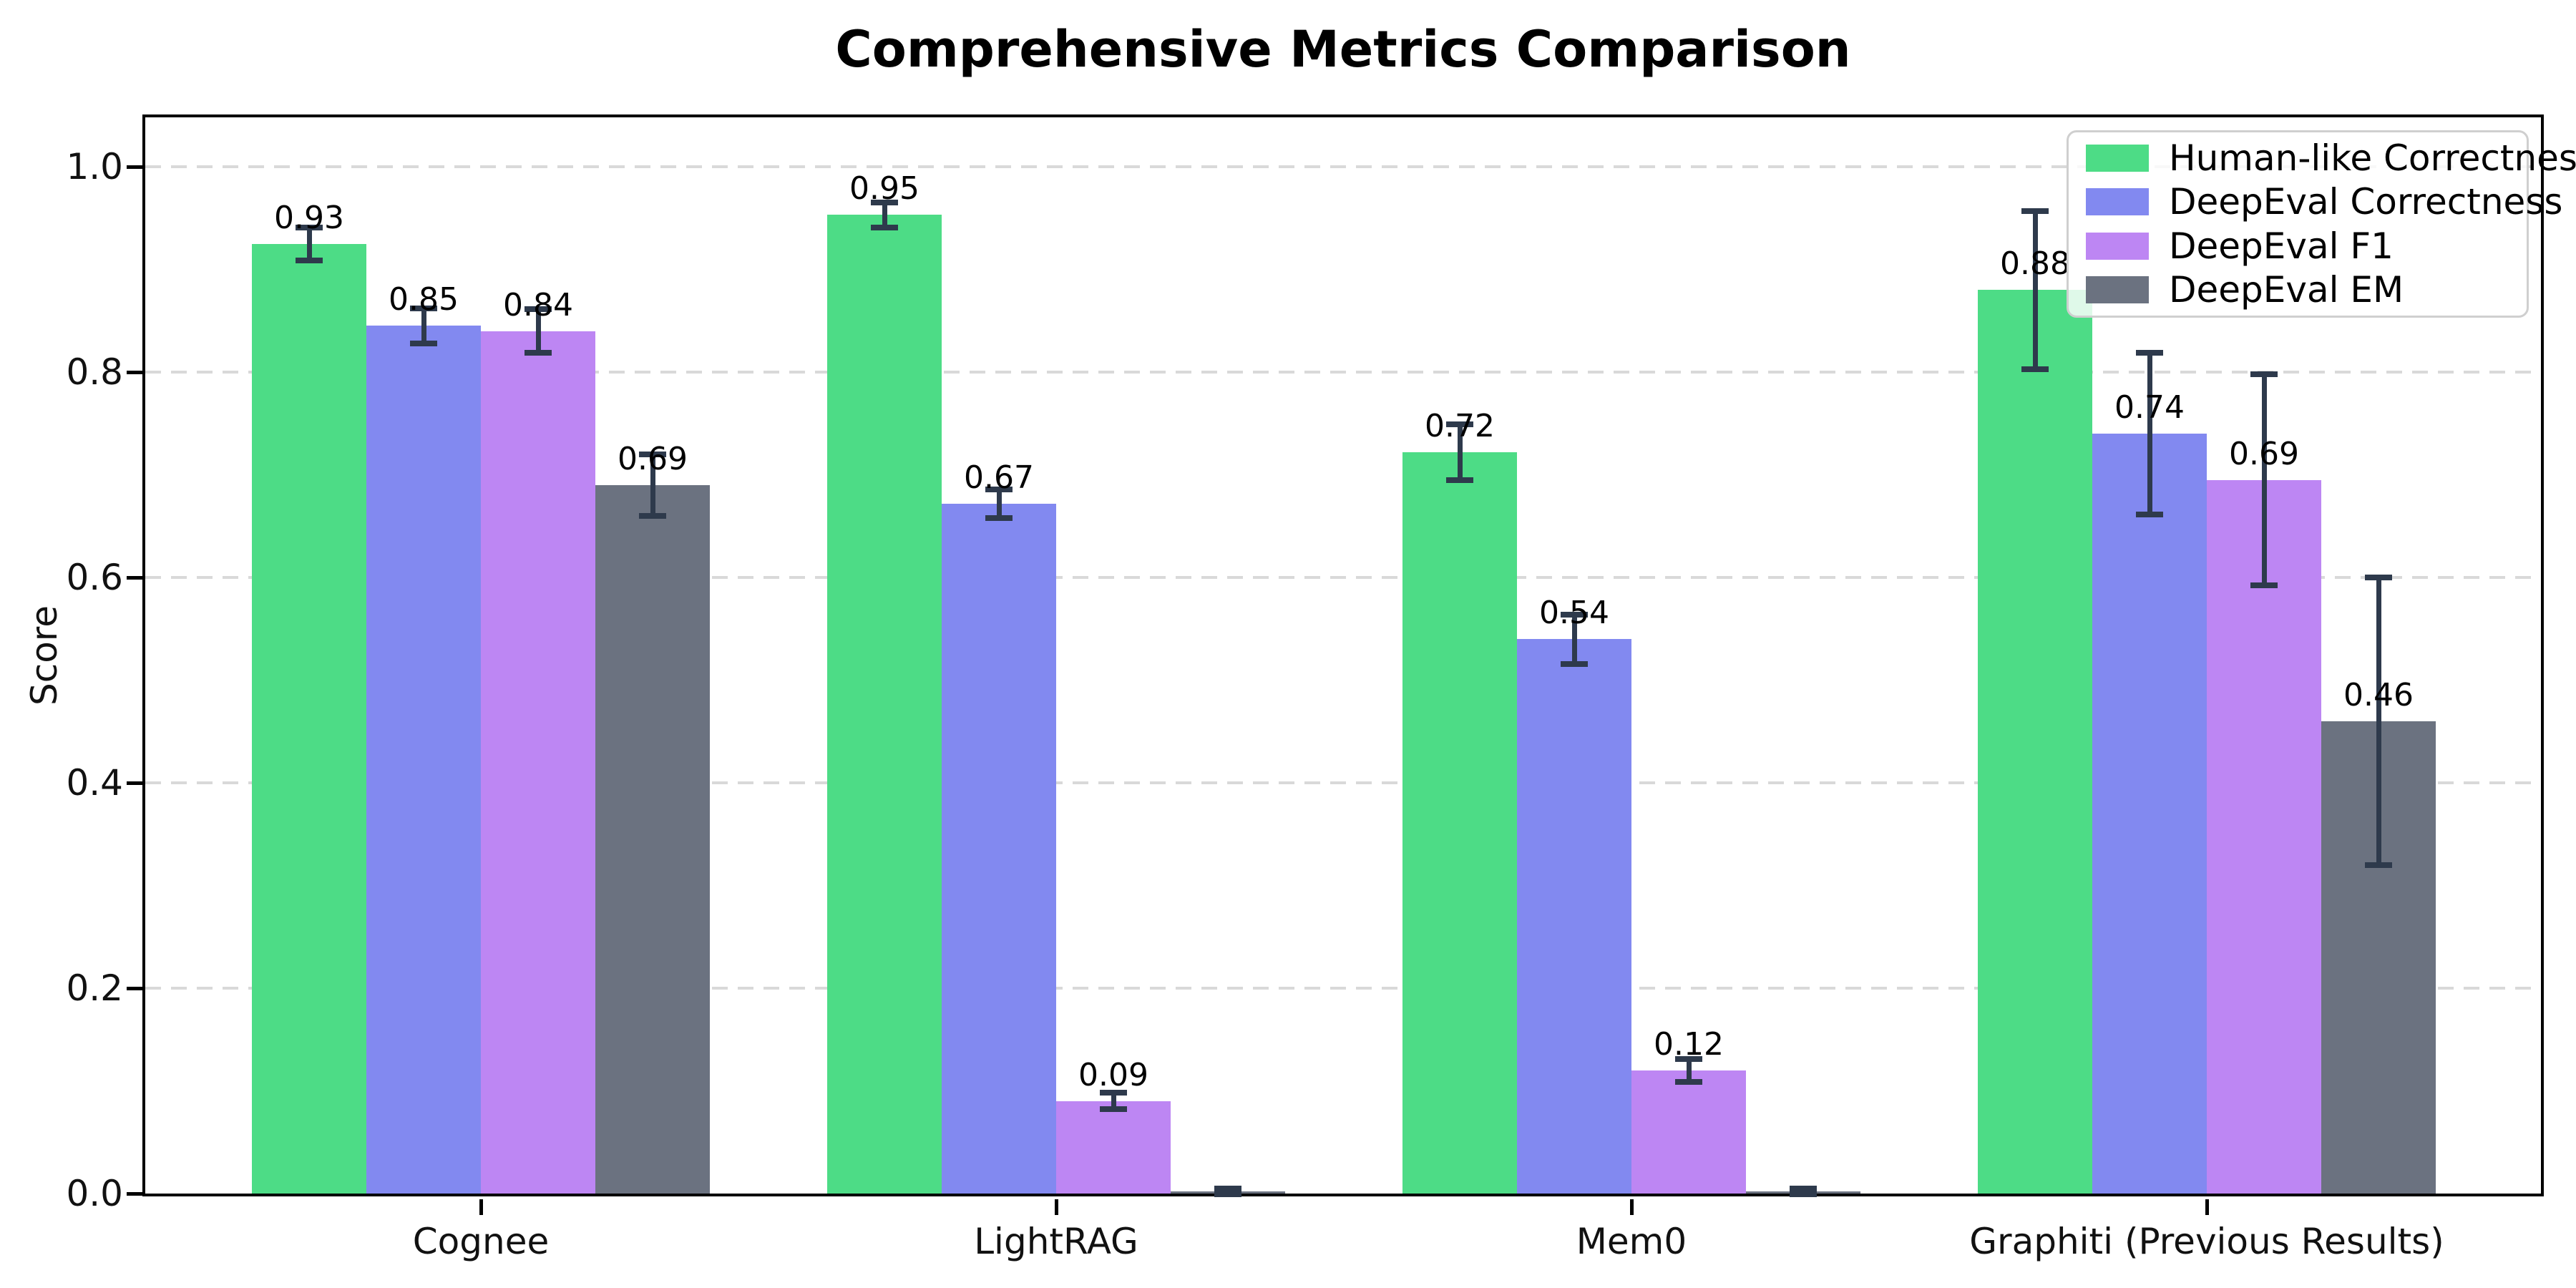 This screenshot has height=1288, width=2576. Describe the element at coordinates (1343, 49) in the screenshot. I see `chart-title: Comprehensive Metrics Comparison` at that location.